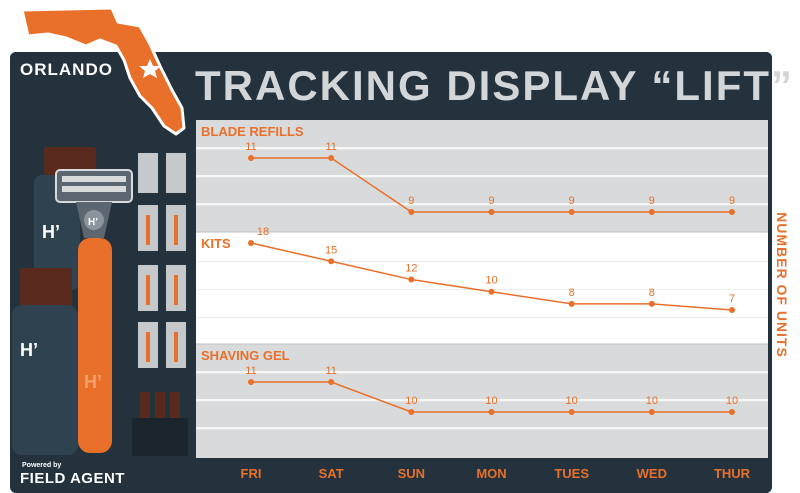 The width and height of the screenshot is (800, 493). I want to click on data-label-2-4: 10, so click(572, 401).